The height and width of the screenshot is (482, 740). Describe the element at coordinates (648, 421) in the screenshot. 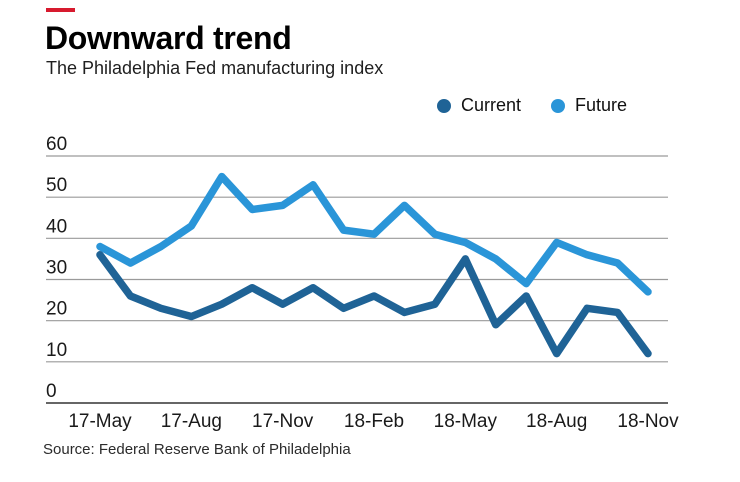

I see `x-tick-label: 18-Nov` at that location.